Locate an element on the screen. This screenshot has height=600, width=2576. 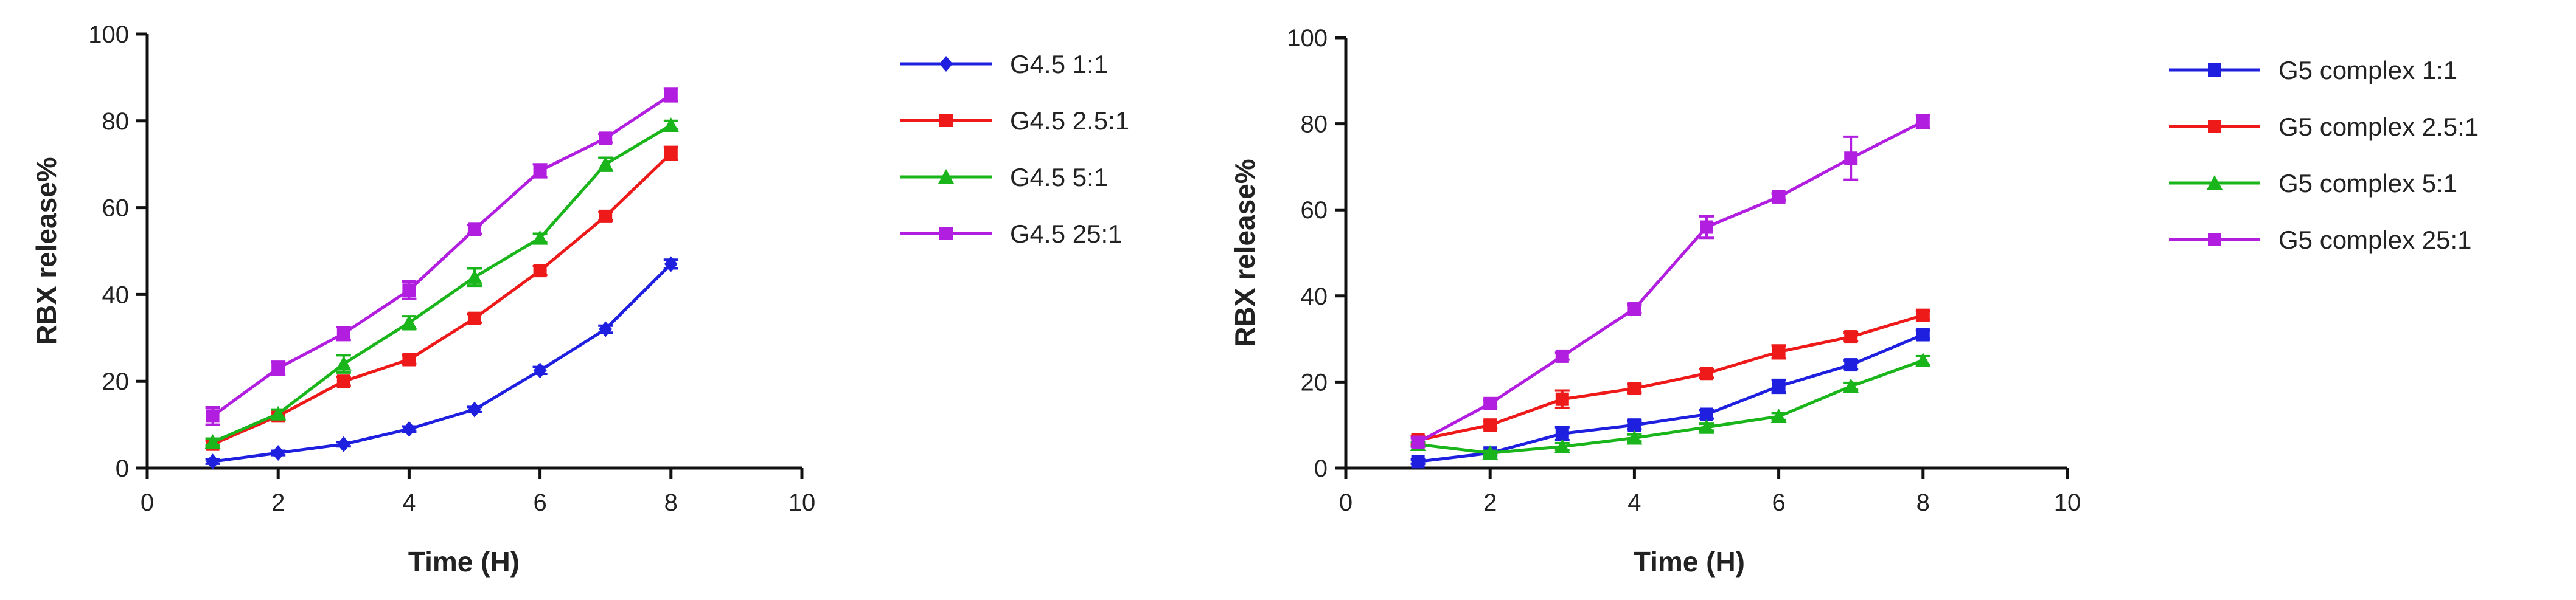
legend-label: G4.5 25:1 is located at coordinates (1066, 233).